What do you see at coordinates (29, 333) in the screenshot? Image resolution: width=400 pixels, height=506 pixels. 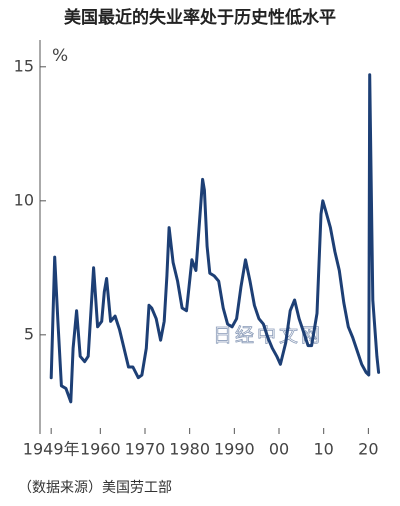 I see `y-tick-label: 5` at bounding box center [29, 333].